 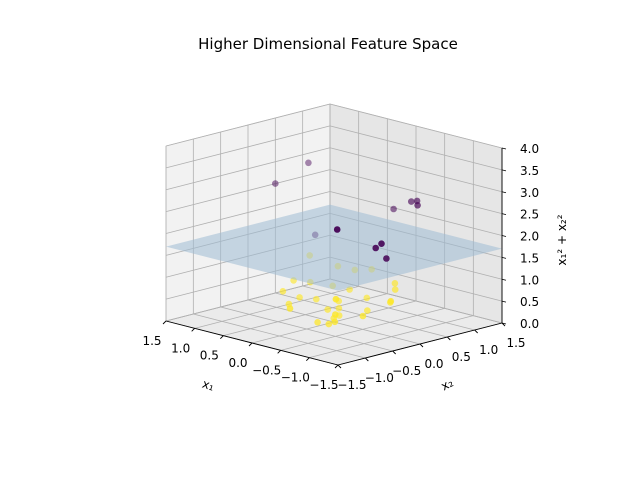 I want to click on x-tick-label: −1.0, so click(x=295, y=378).